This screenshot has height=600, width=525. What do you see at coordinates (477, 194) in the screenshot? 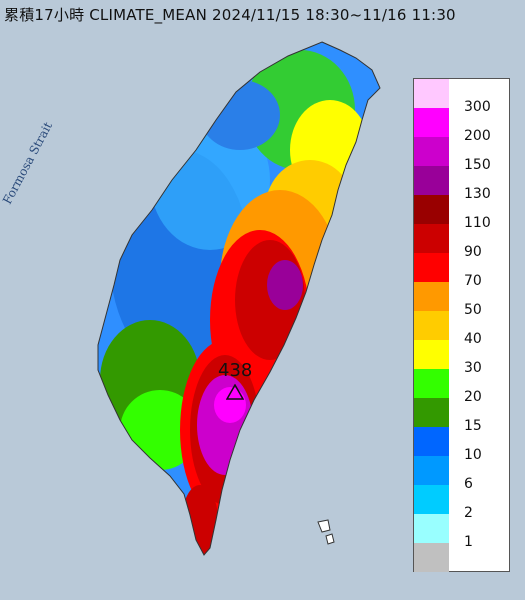
I see `legend-label: 130` at bounding box center [477, 194].